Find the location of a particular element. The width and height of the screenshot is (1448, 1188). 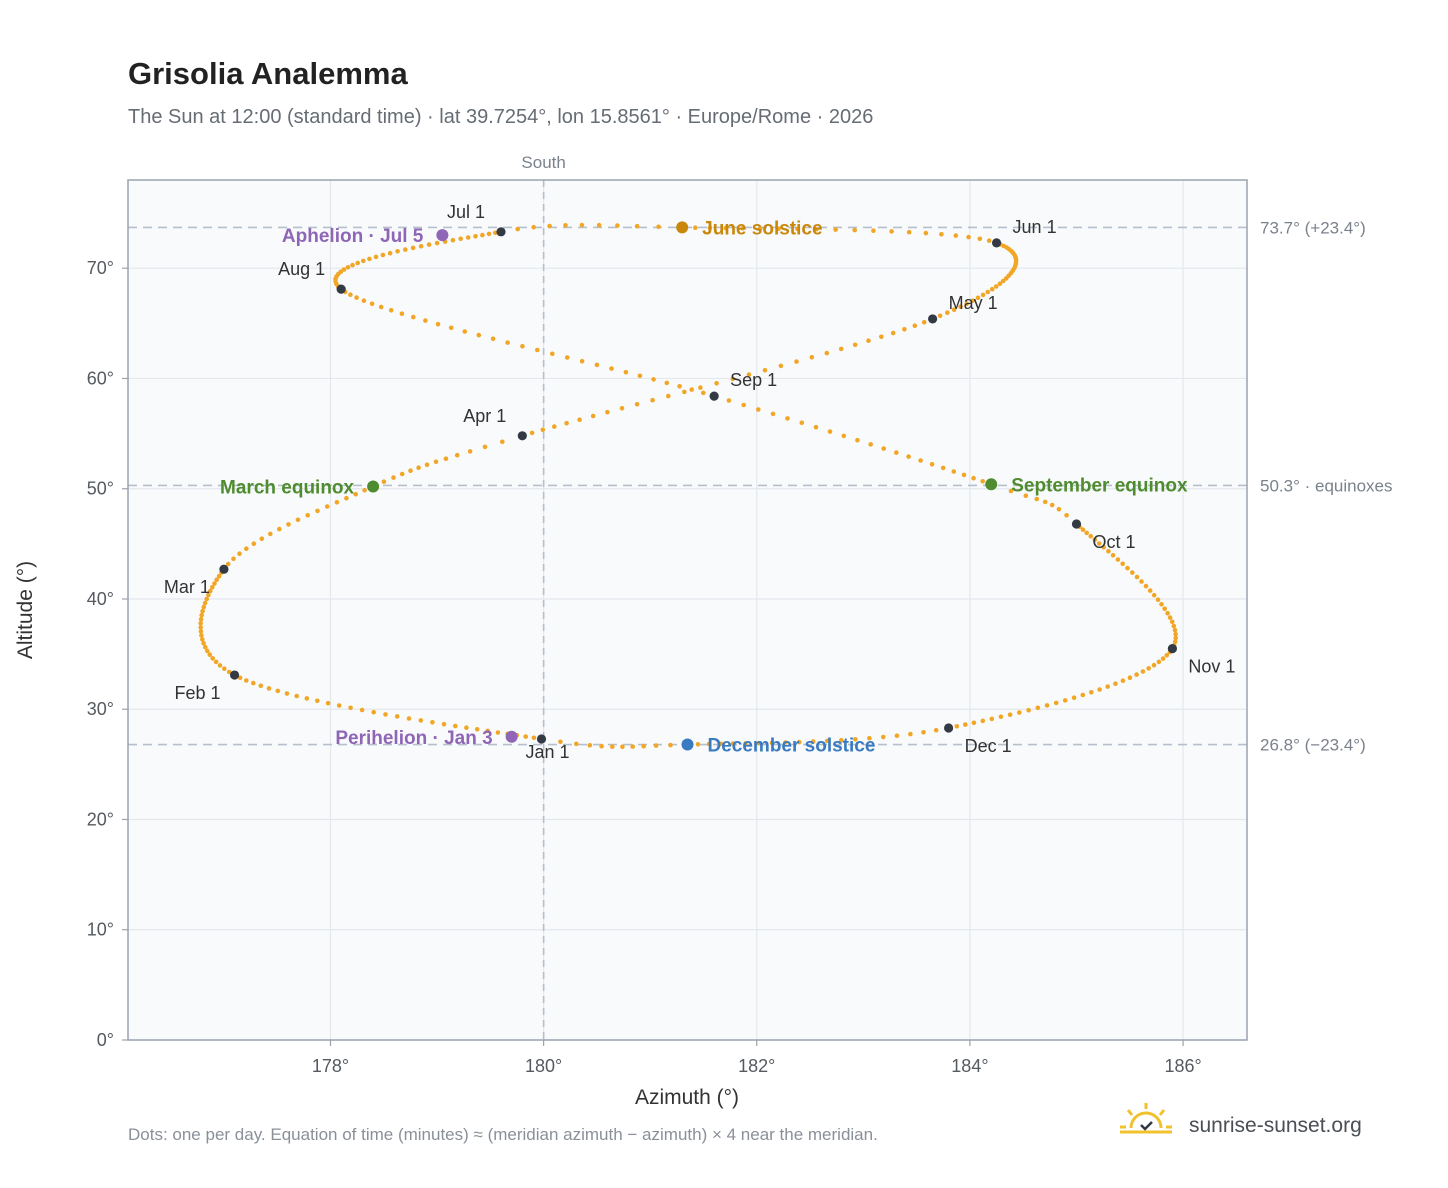

month-label: Sep 1 is located at coordinates (753, 380).